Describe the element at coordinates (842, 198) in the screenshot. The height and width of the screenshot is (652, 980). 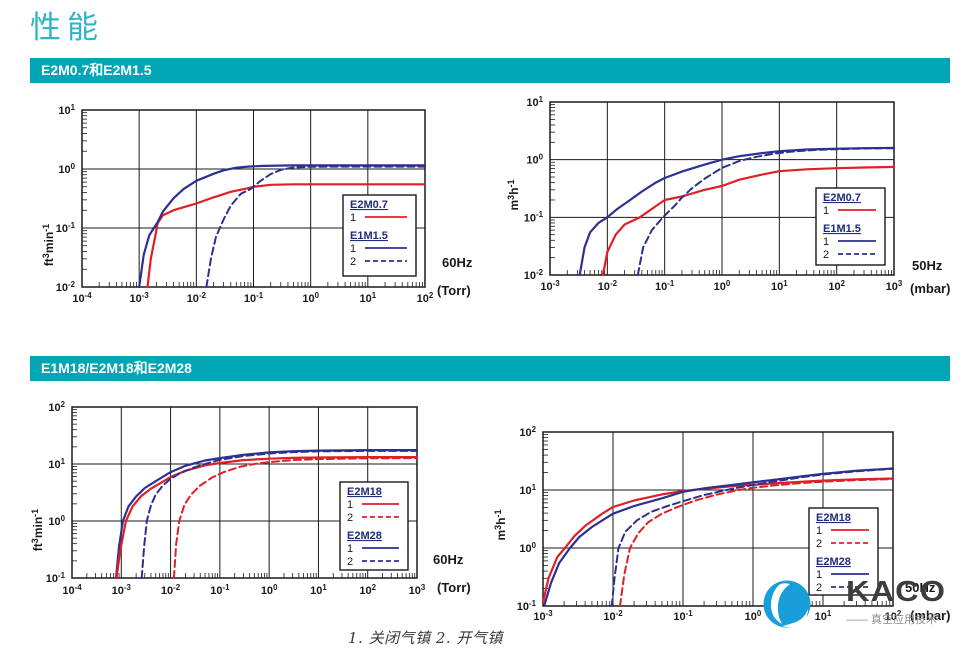
I see `legend-group-title: E2M0.7` at that location.